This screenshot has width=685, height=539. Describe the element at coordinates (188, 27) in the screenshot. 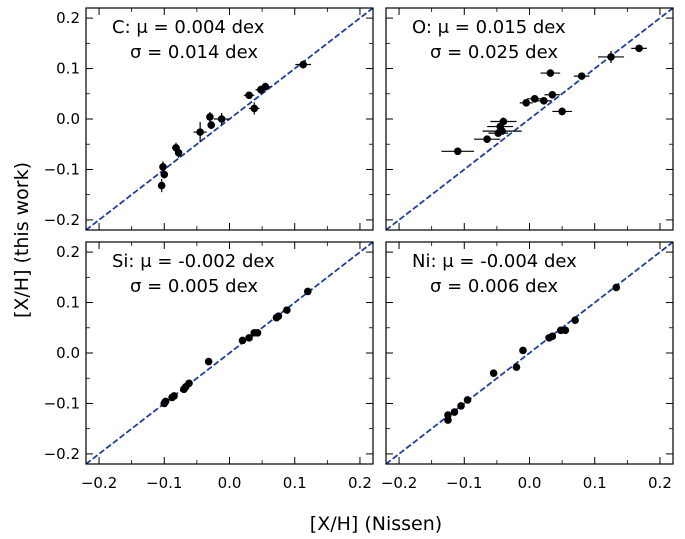

I see `stat-mean-label: C: μ = 0.004 dex` at that location.